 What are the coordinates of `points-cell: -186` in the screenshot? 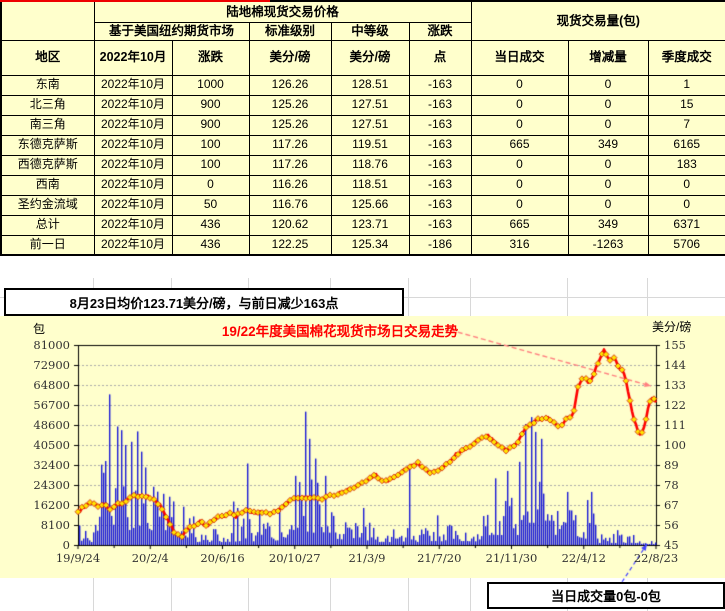 It's located at (440, 245).